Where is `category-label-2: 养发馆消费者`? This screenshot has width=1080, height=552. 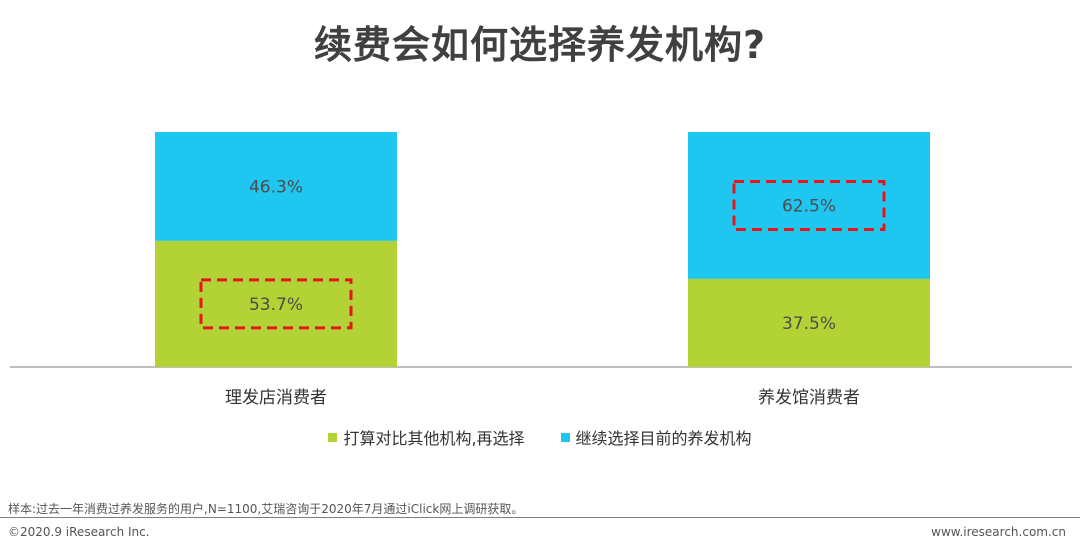 category-label-2: 养发馆消费者 is located at coordinates (809, 398).